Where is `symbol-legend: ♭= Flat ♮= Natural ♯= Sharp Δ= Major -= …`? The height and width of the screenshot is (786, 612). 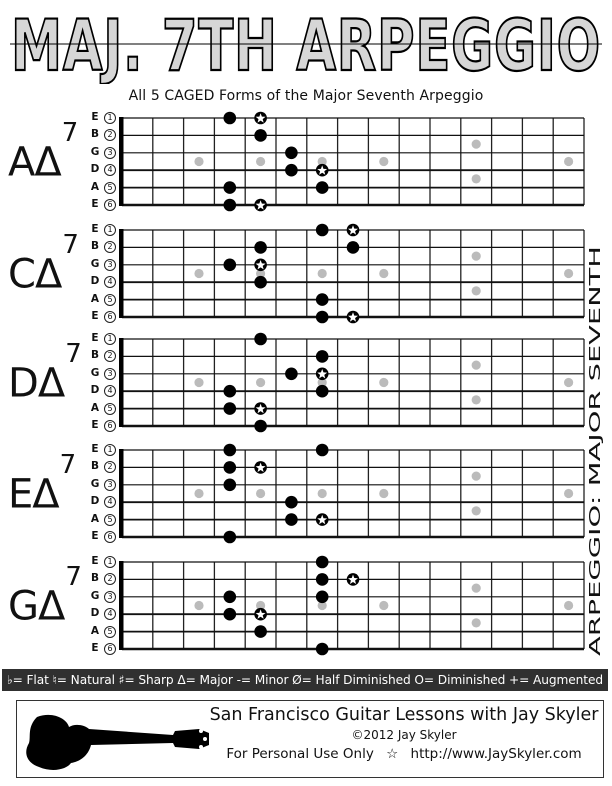 symbol-legend: ♭= Flat ♮= Natural ♯= Sharp Δ= Major -= … is located at coordinates (305, 680).